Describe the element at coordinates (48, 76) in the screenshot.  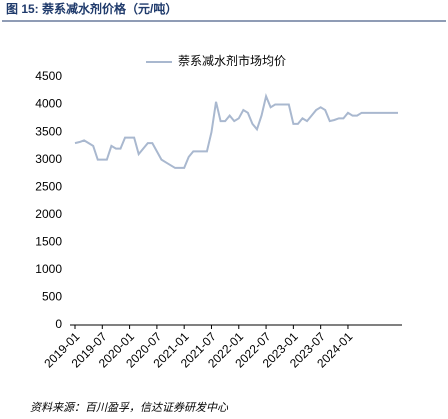
I see `y-tick-label: 4500` at that location.